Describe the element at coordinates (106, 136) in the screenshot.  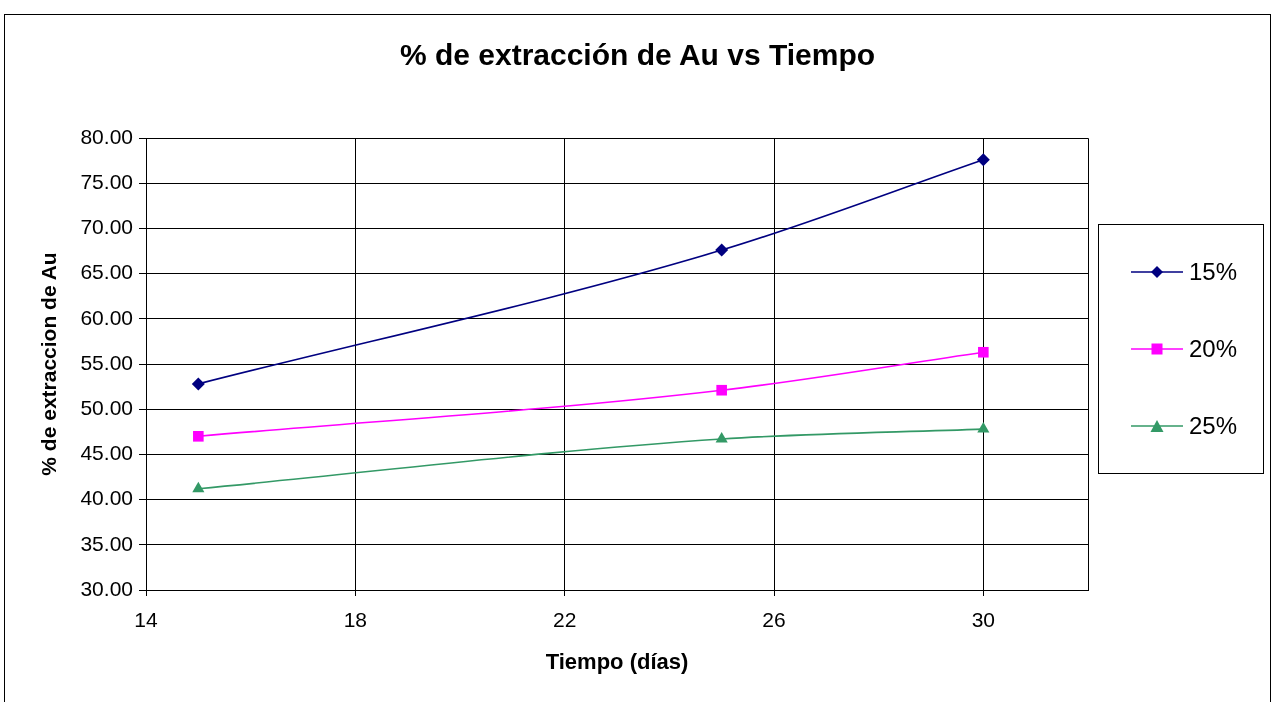
I see `y-tick-label: 80.00` at that location.